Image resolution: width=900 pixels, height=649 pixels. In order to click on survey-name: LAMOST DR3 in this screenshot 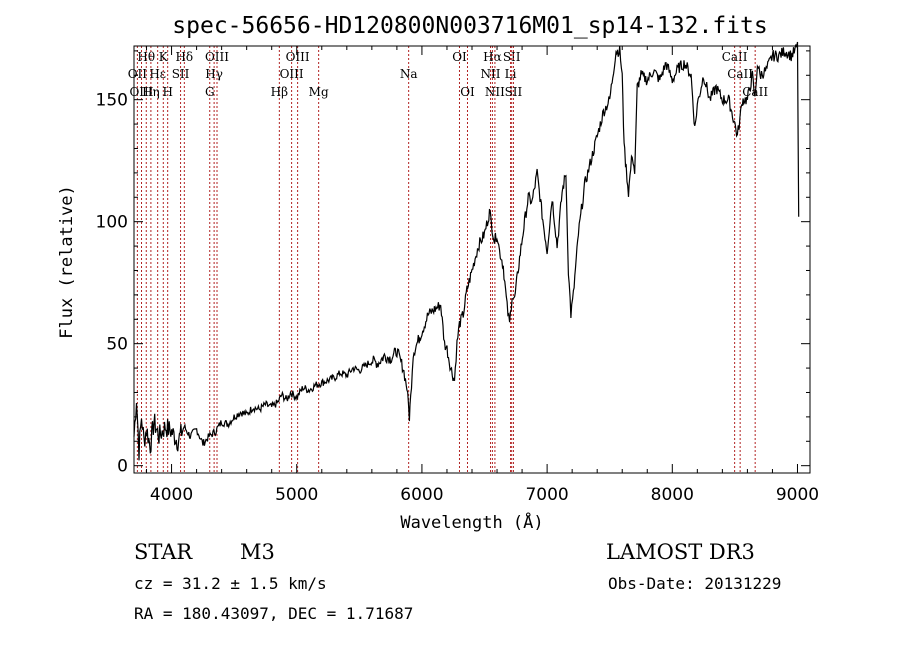, I will do `click(680, 552)`.